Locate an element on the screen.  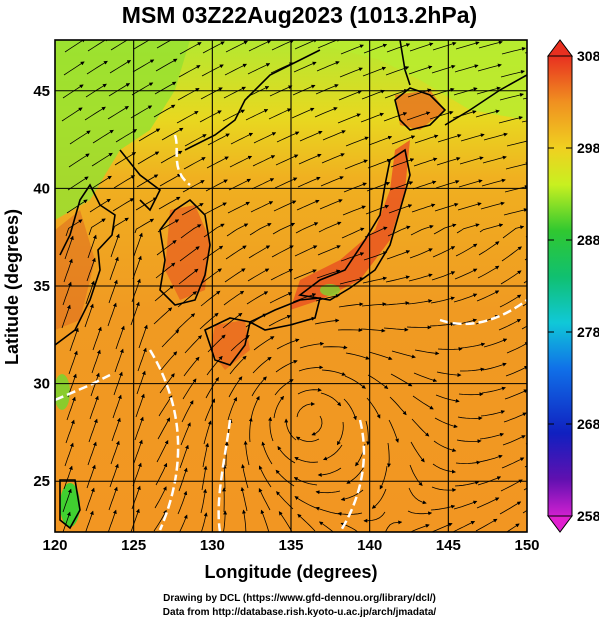
x-tick-label: 120 is located at coordinates (54, 545).